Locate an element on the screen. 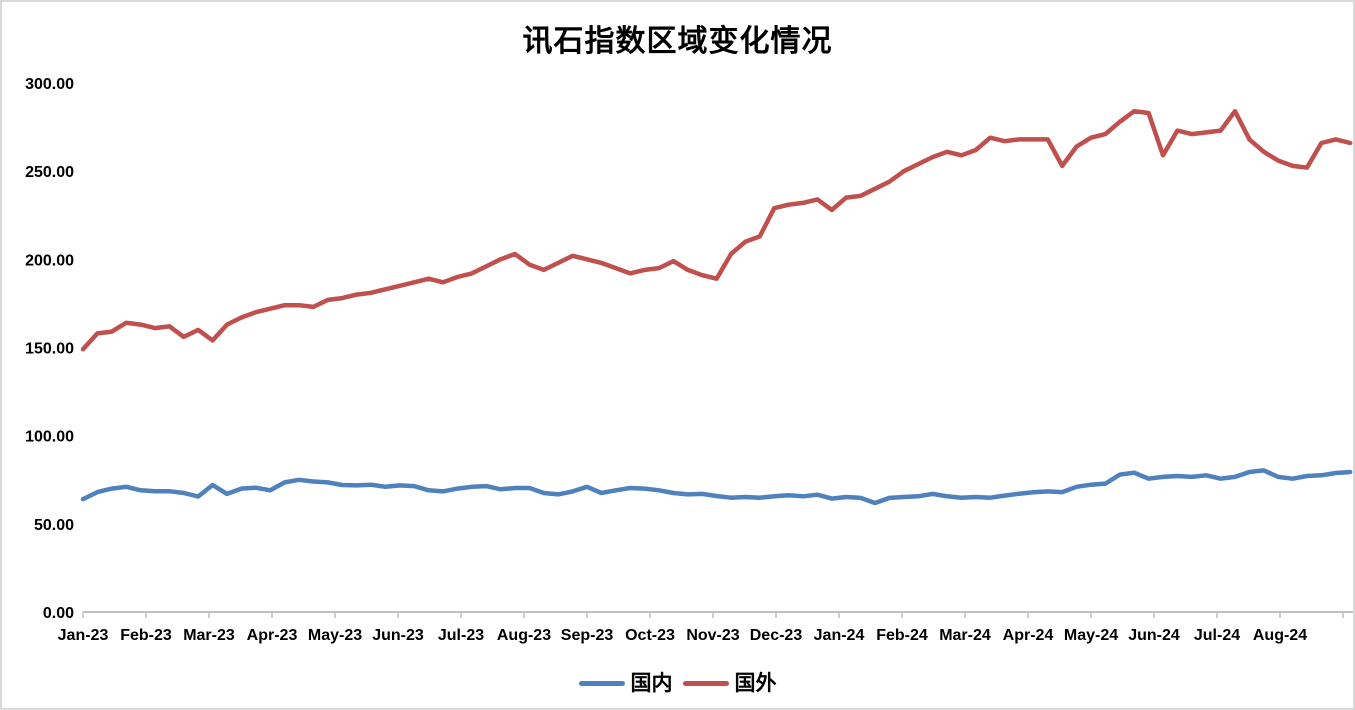  x-axis-tick-label: Jul-24 is located at coordinates (1217, 635).